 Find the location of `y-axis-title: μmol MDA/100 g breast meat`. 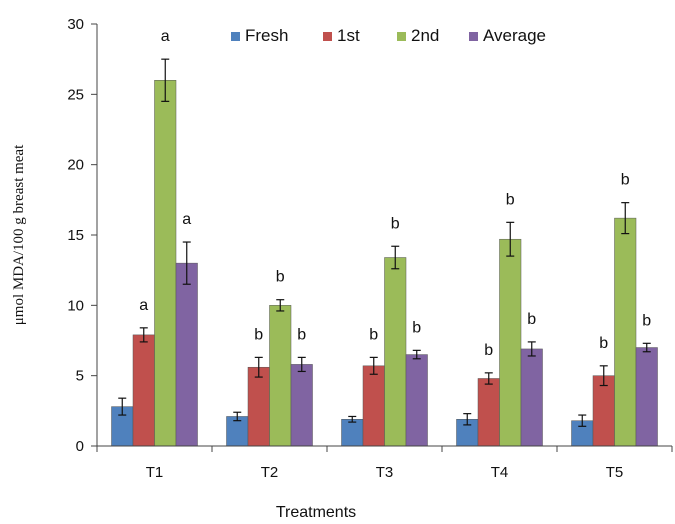

y-axis-title: μmol MDA/100 g breast meat is located at coordinates (19, 234).